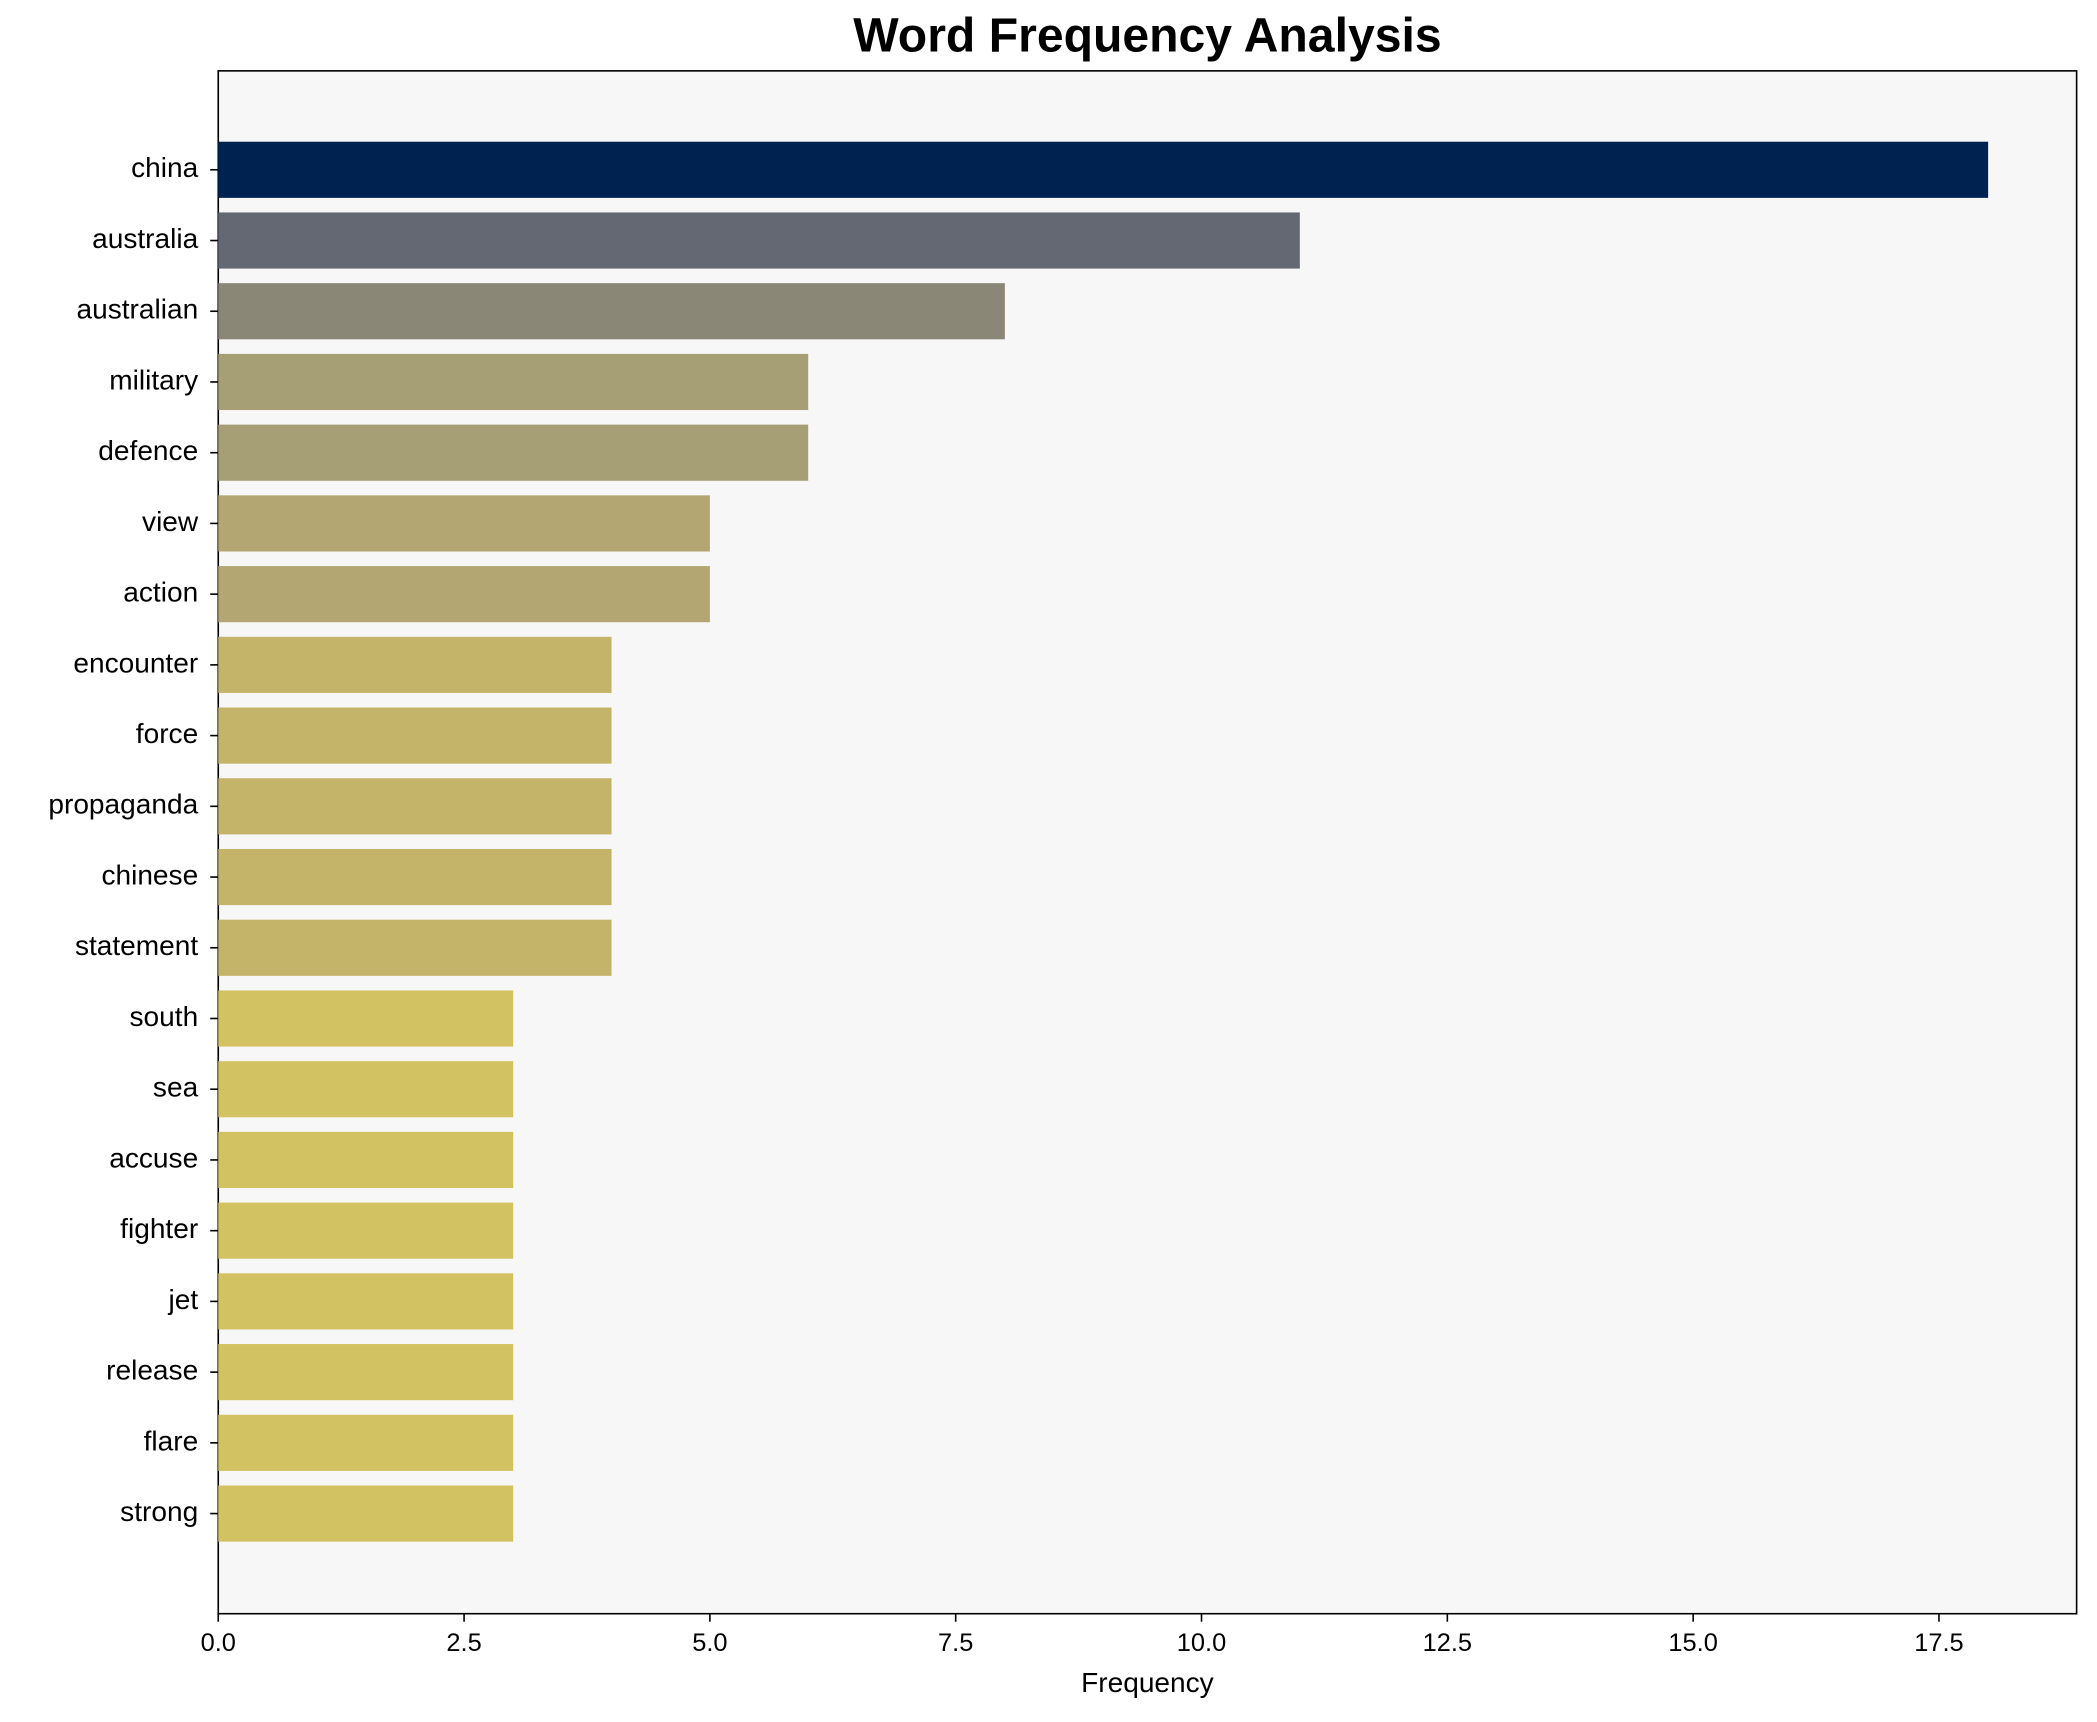  What do you see at coordinates (1938, 1643) in the screenshot?
I see `x-tick-label: 17.5` at bounding box center [1938, 1643].